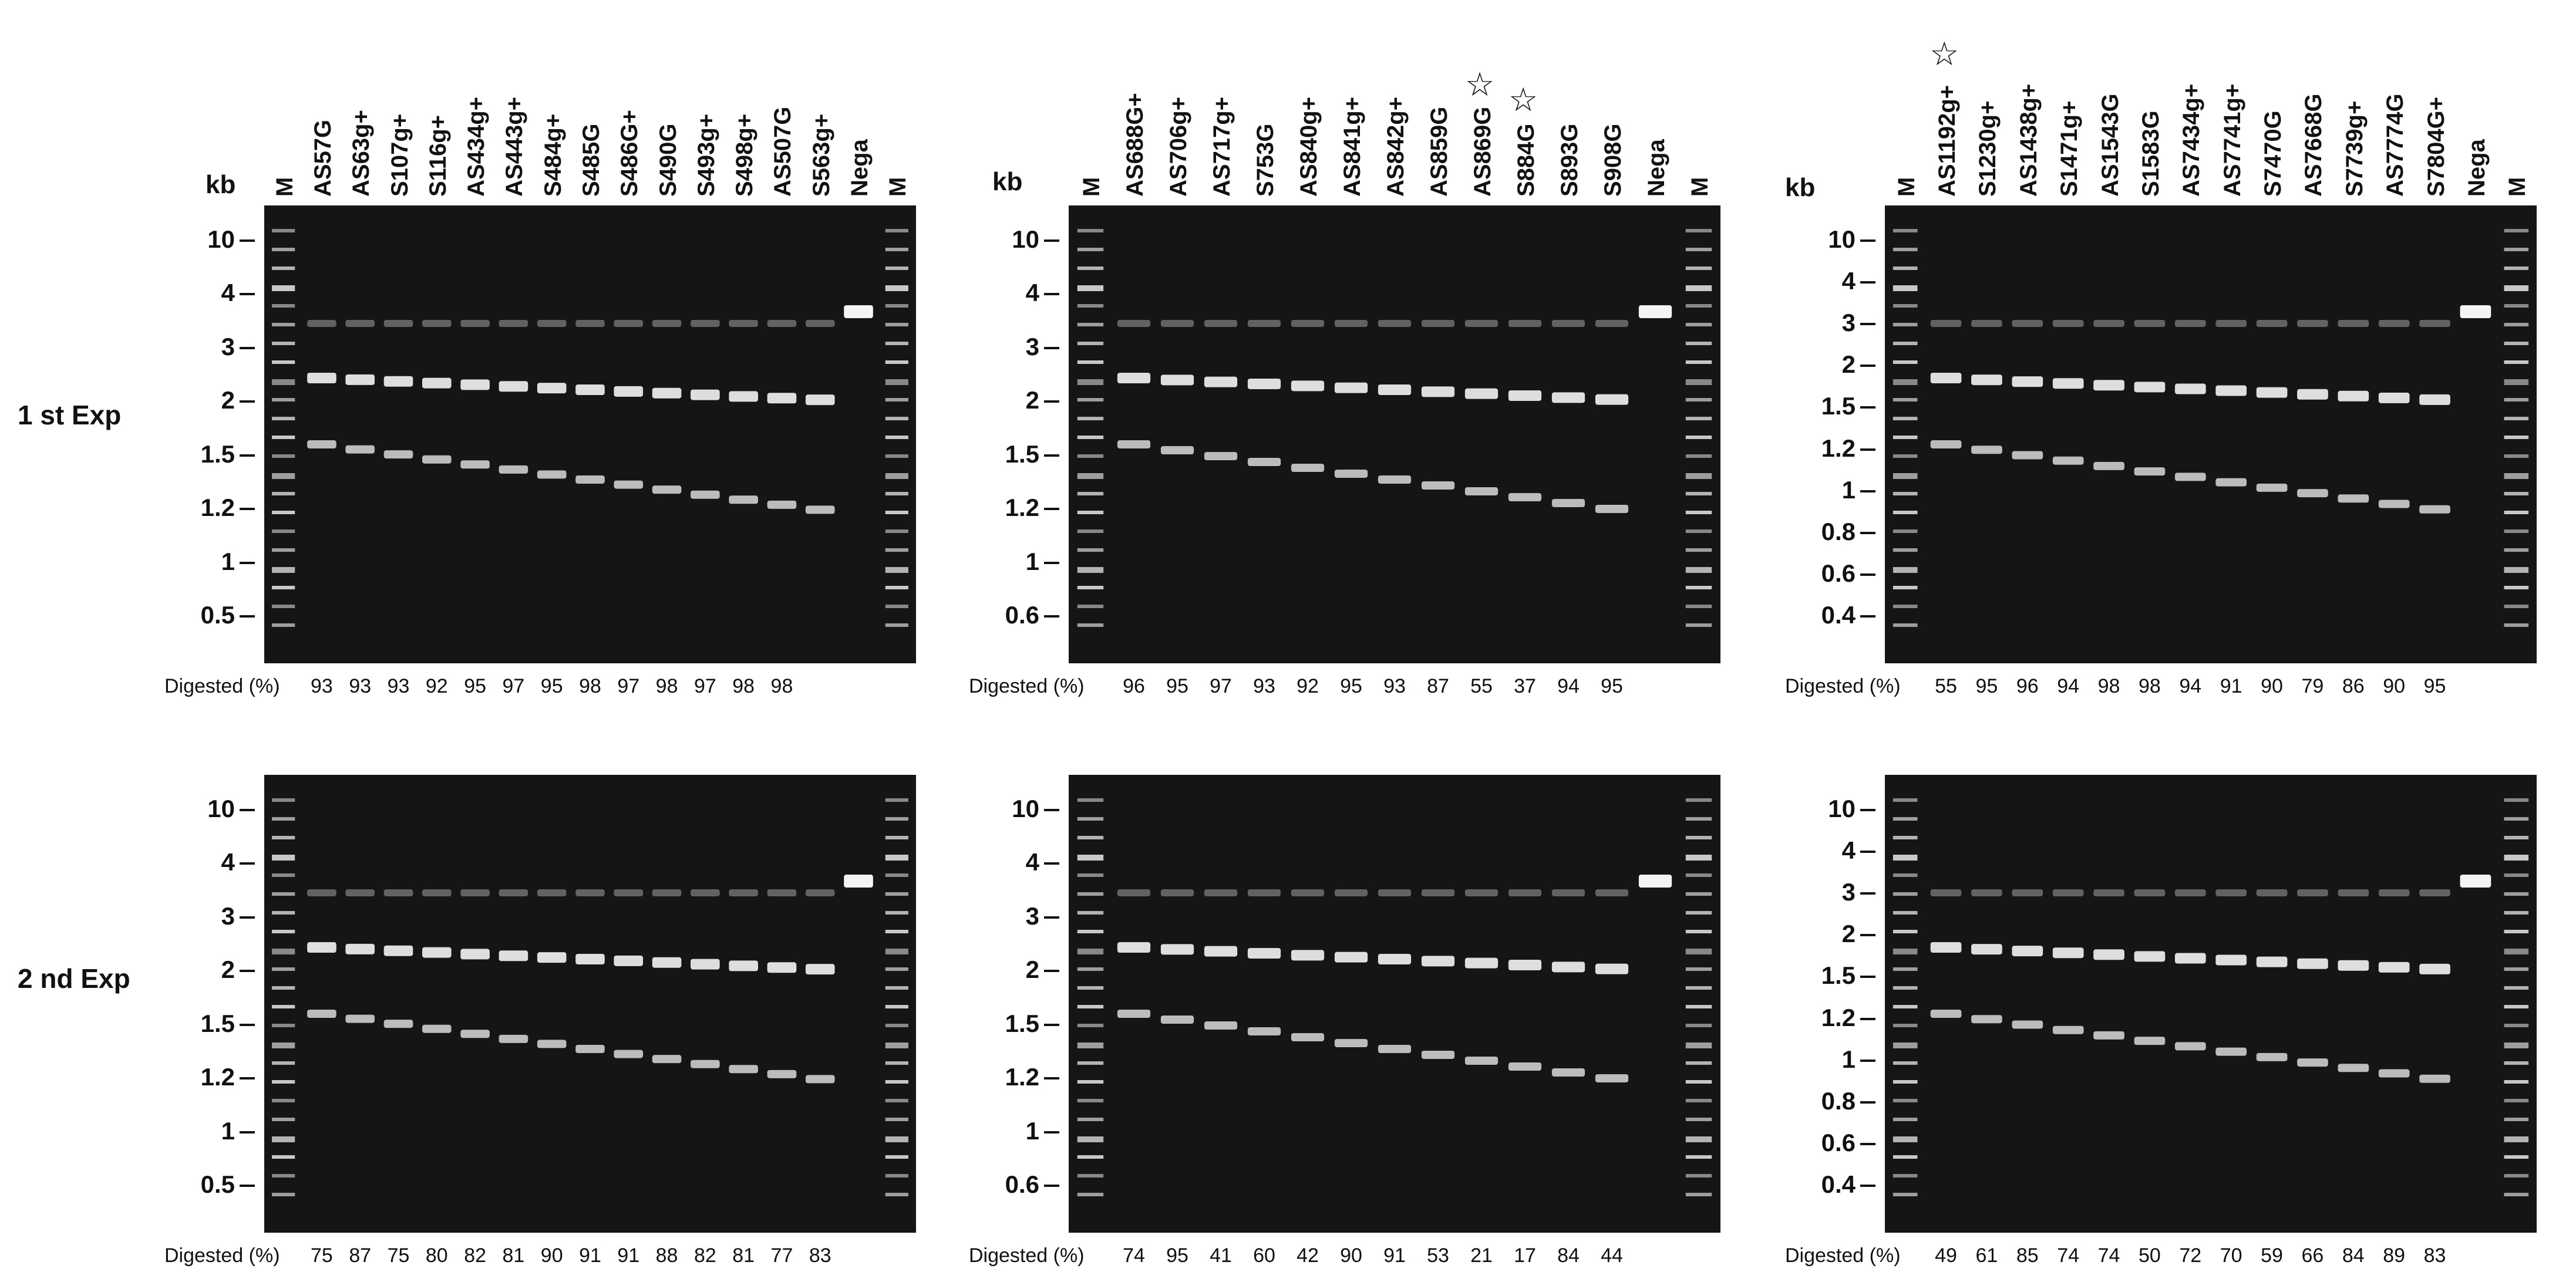 The image size is (2576, 1282). What do you see at coordinates (2028, 1255) in the screenshot?
I see `digested-value: 85` at bounding box center [2028, 1255].